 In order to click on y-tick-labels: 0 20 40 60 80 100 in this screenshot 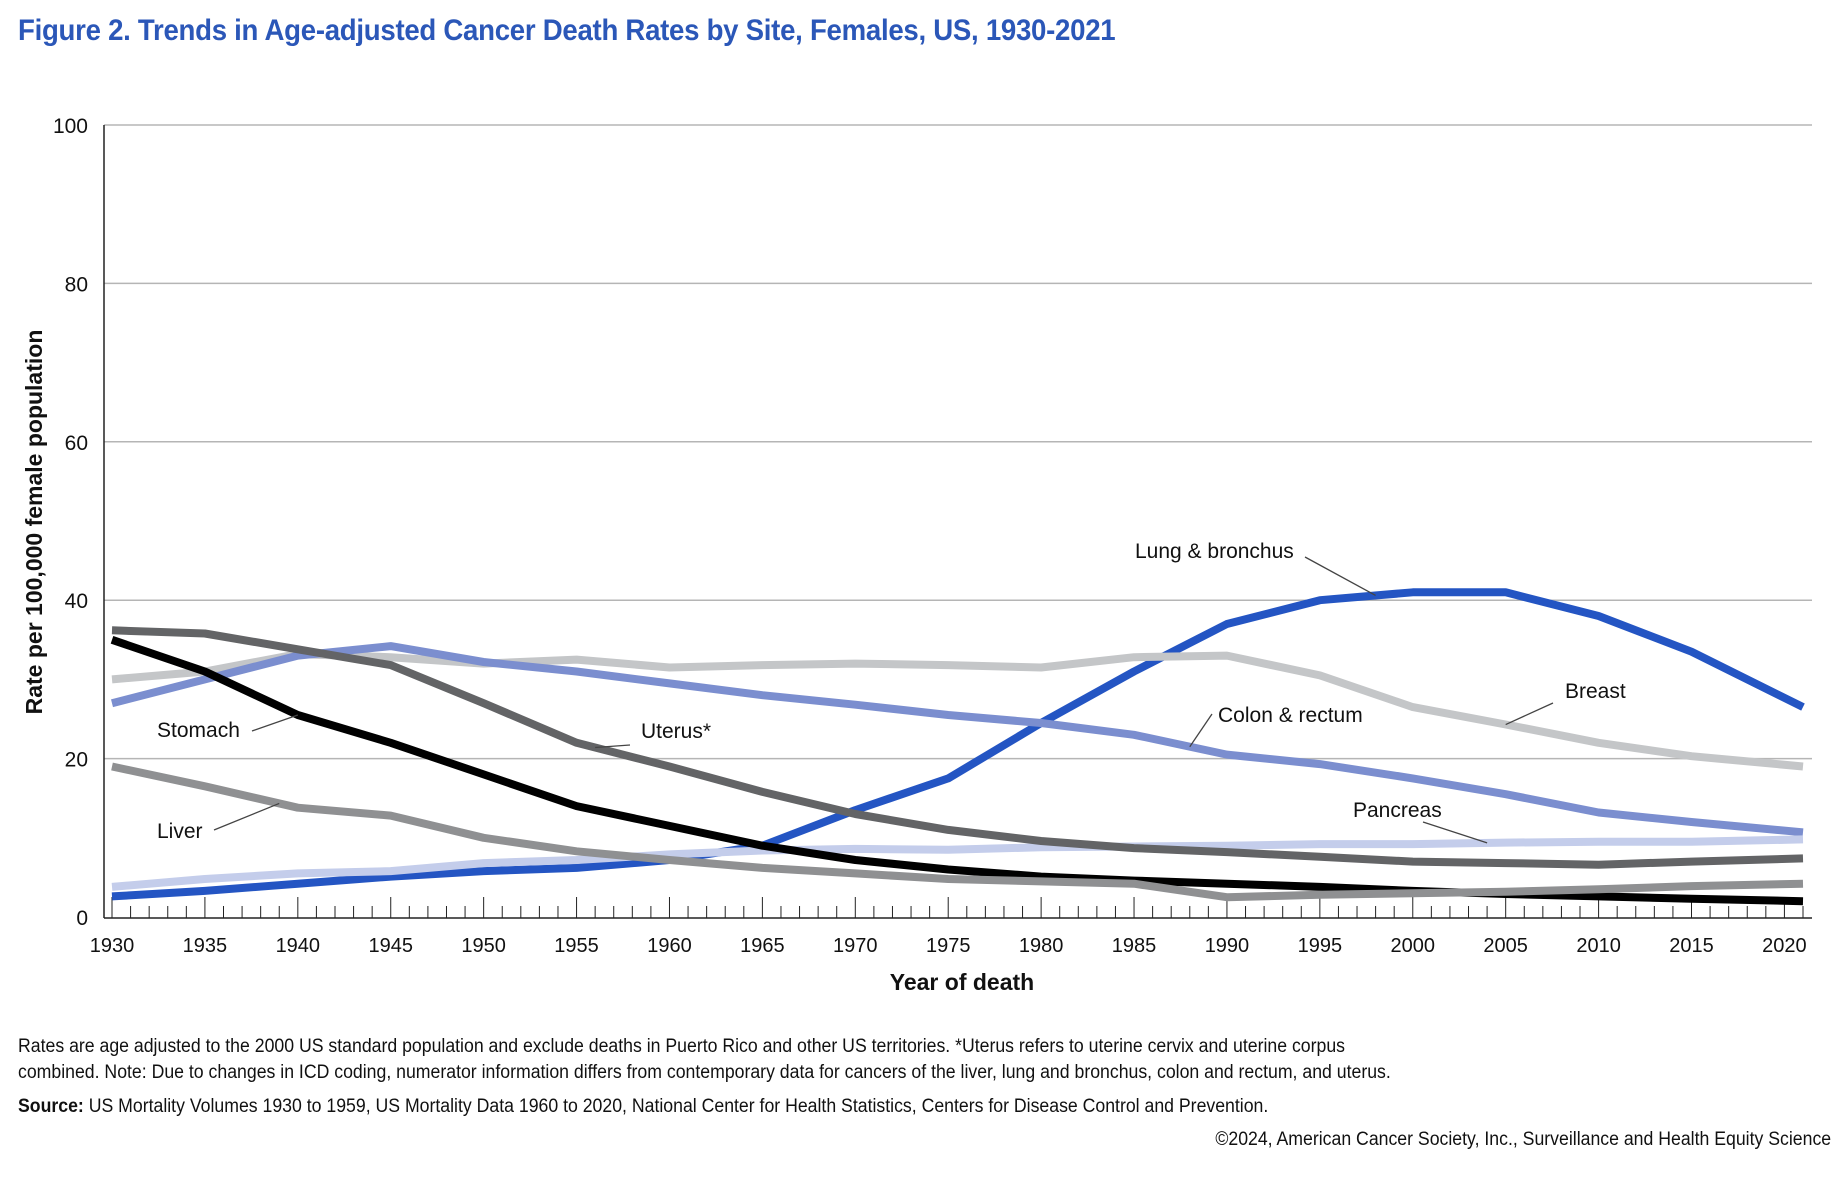, I will do `click(70, 522)`.